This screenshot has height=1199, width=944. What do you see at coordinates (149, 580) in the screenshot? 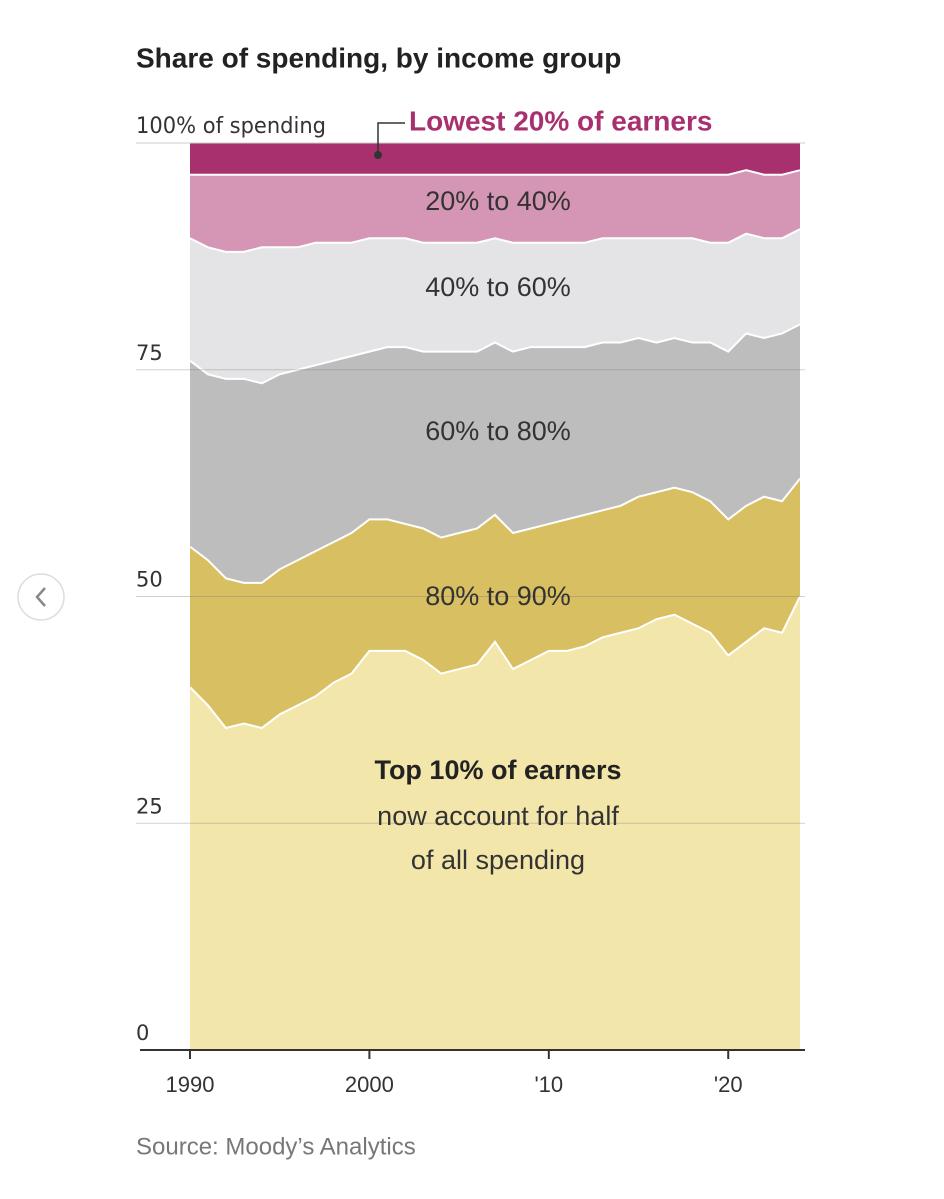
I see `y-tick-label: 50` at bounding box center [149, 580].